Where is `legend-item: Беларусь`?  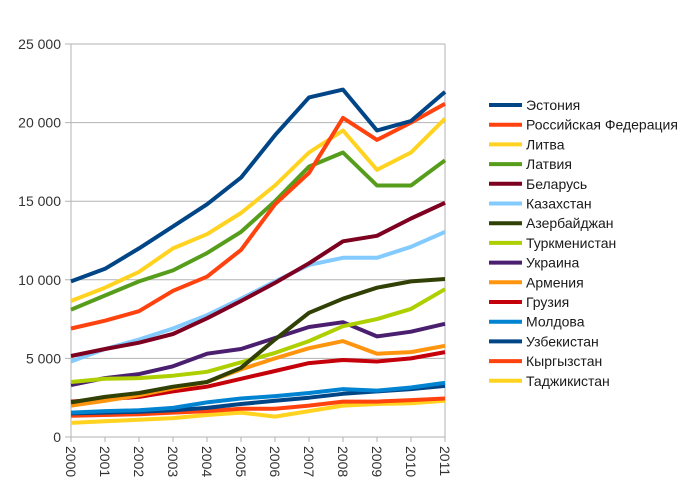
legend-item: Беларусь is located at coordinates (538, 184).